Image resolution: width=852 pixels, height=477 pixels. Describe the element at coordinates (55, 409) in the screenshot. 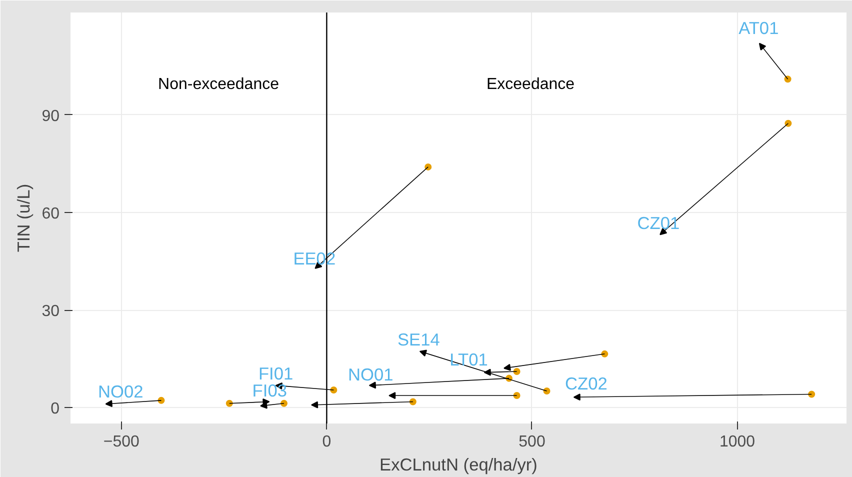

I see `y-tick-label: 0` at that location.